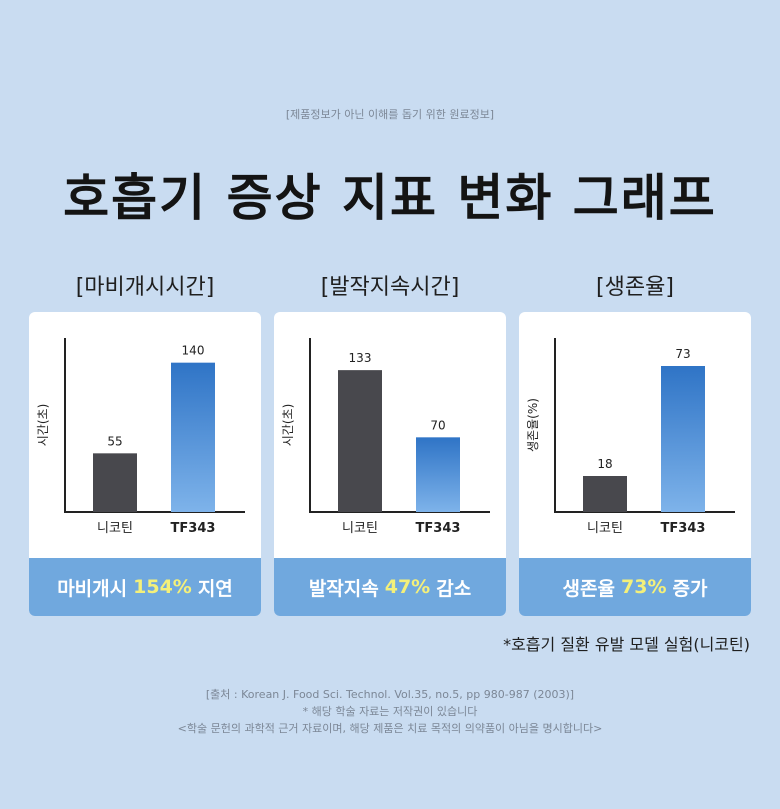  I want to click on summary-banner-onset: 마비개시 154% 지연, so click(145, 587).